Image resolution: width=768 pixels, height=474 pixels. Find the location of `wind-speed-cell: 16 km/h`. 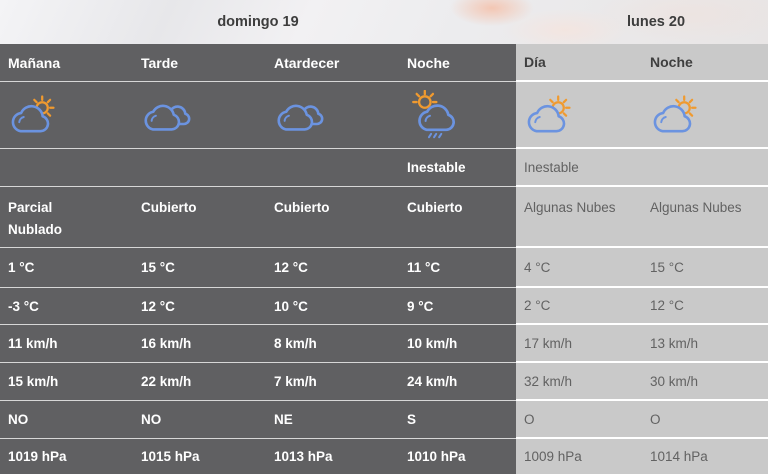

wind-speed-cell: 16 km/h is located at coordinates (199, 344).